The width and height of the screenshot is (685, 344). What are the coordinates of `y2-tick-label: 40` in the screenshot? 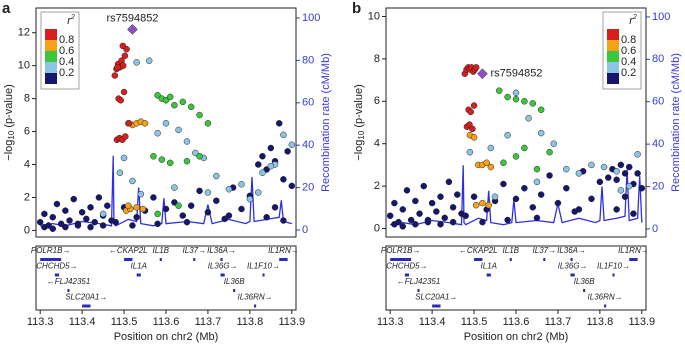 It's located at (658, 144).